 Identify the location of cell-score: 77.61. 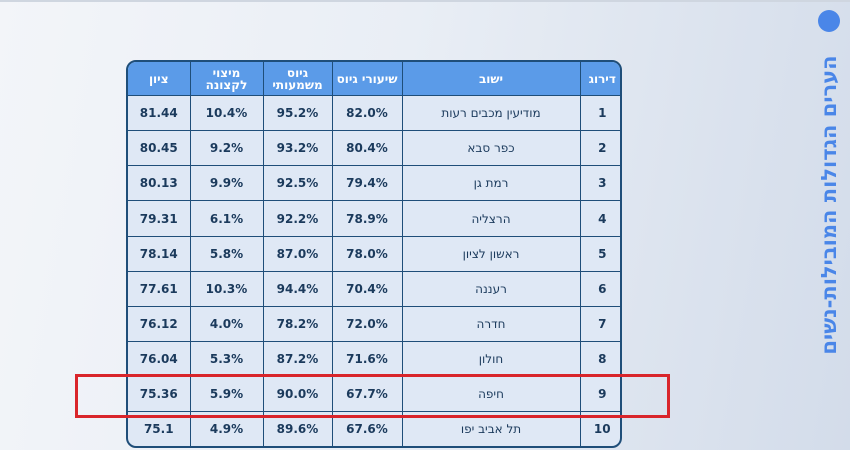
(159, 289).